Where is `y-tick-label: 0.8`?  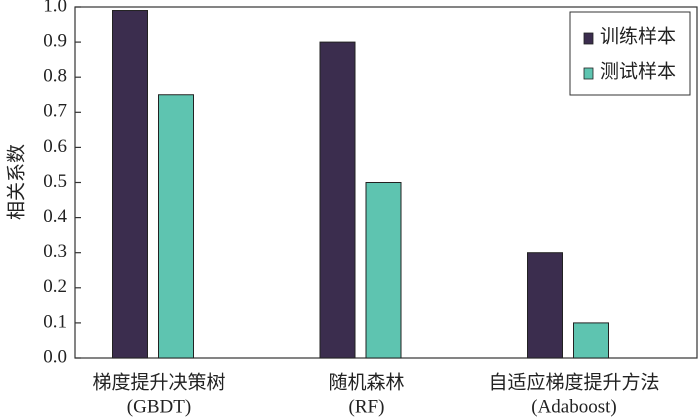 y-tick-label: 0.8 is located at coordinates (55, 76).